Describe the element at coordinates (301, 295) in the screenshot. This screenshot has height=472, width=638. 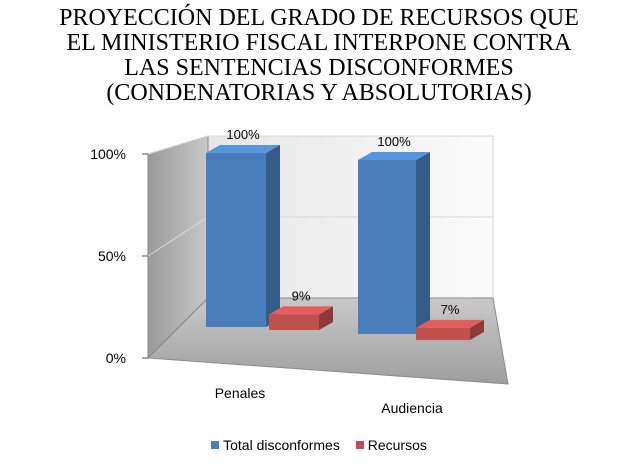
I see `data-label: 9%` at that location.